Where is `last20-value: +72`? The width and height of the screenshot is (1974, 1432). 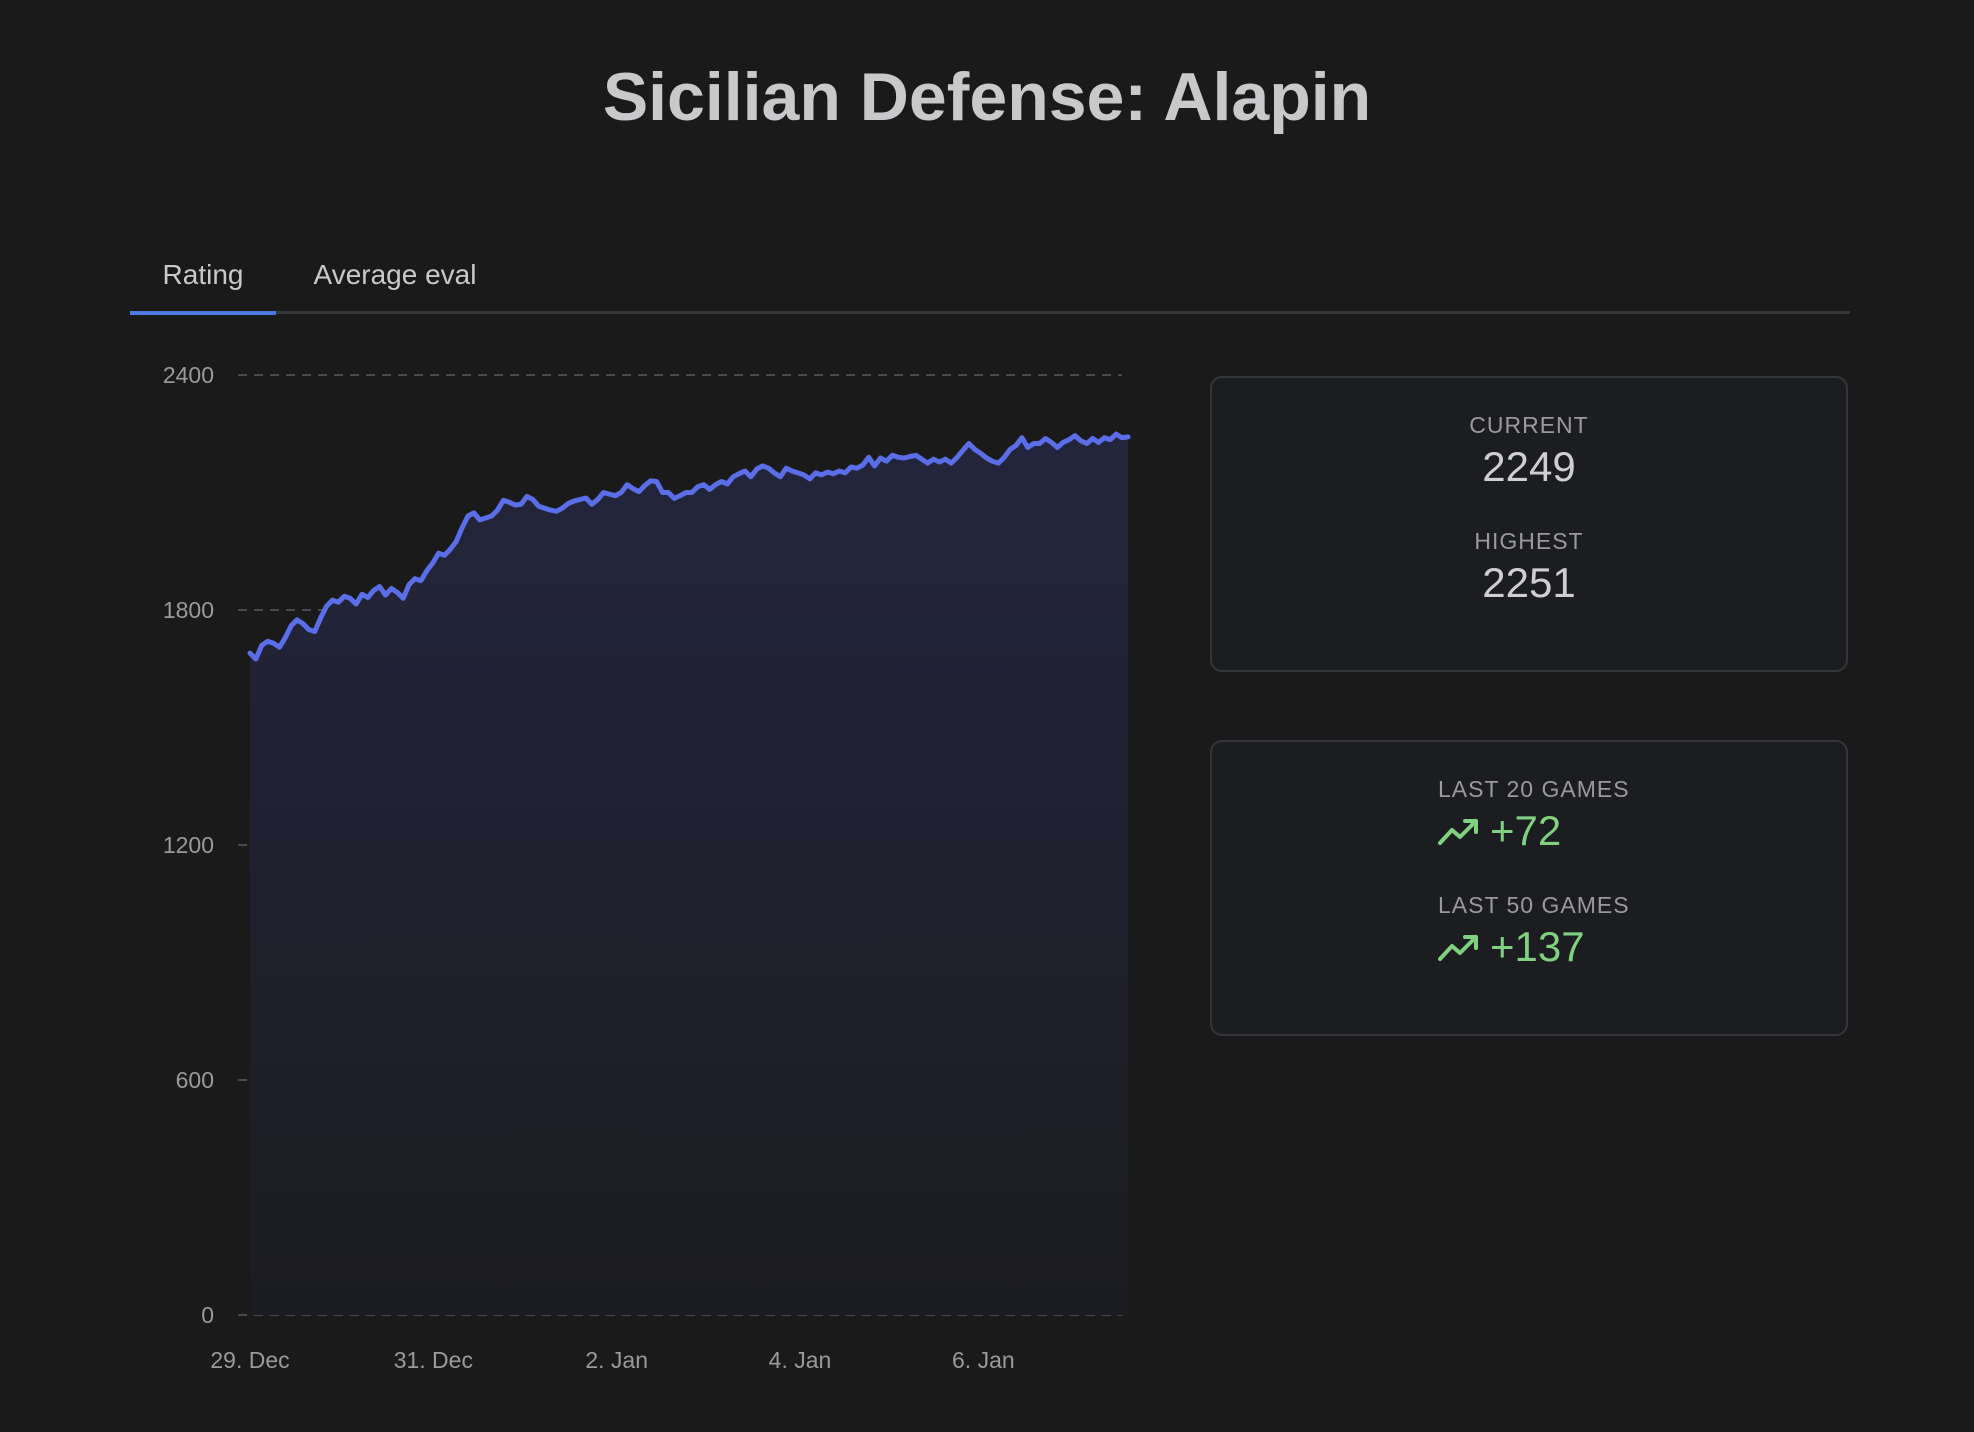 last20-value: +72 is located at coordinates (1526, 830).